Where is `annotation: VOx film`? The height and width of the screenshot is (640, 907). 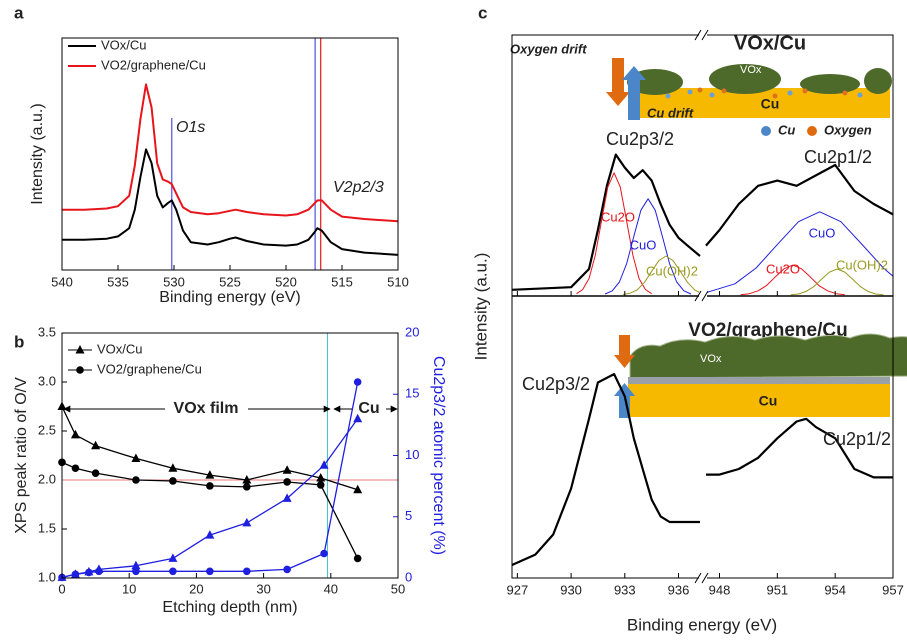 annotation: VOx film is located at coordinates (206, 408).